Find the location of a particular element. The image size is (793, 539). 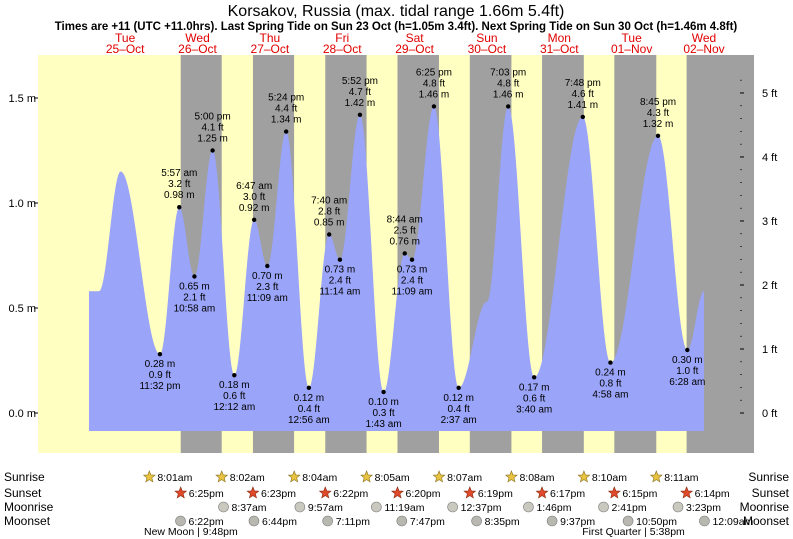

astro-event-time: 6:22pm is located at coordinates (350, 494).